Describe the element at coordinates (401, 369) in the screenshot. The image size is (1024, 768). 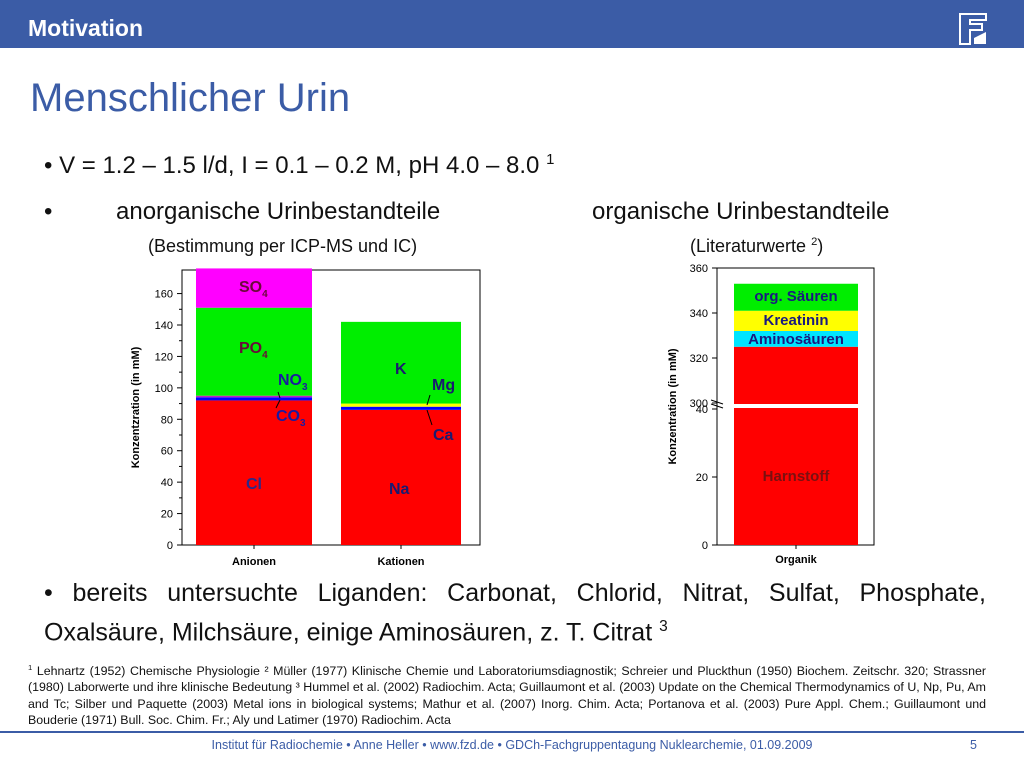
I see `label-k: K` at that location.